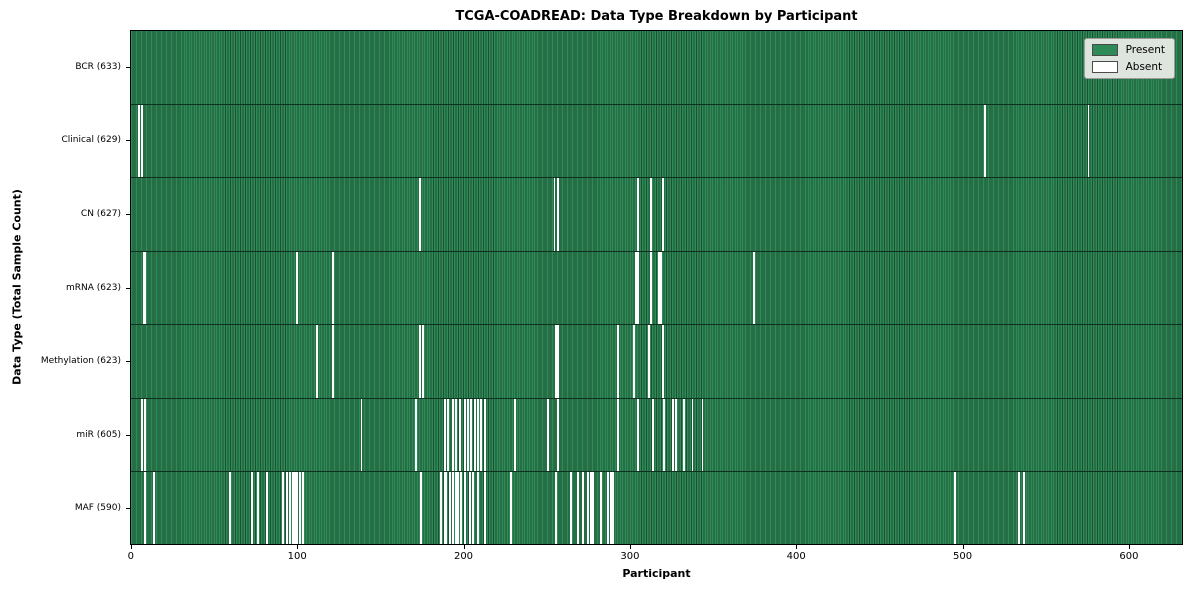  Describe the element at coordinates (98, 434) in the screenshot. I see `y-tick-label: miR (605)` at that location.